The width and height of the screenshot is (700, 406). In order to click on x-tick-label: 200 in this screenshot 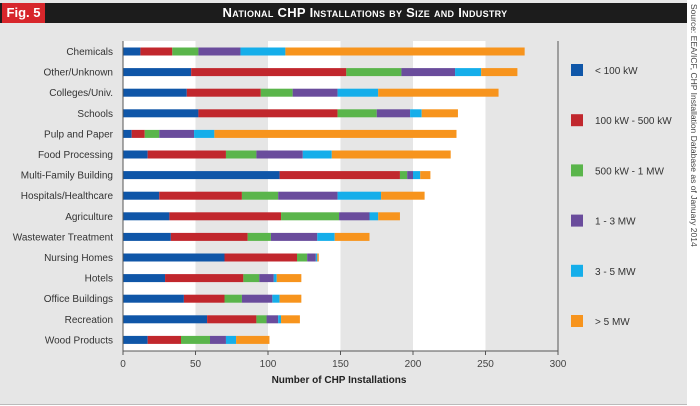, I will do `click(413, 364)`.